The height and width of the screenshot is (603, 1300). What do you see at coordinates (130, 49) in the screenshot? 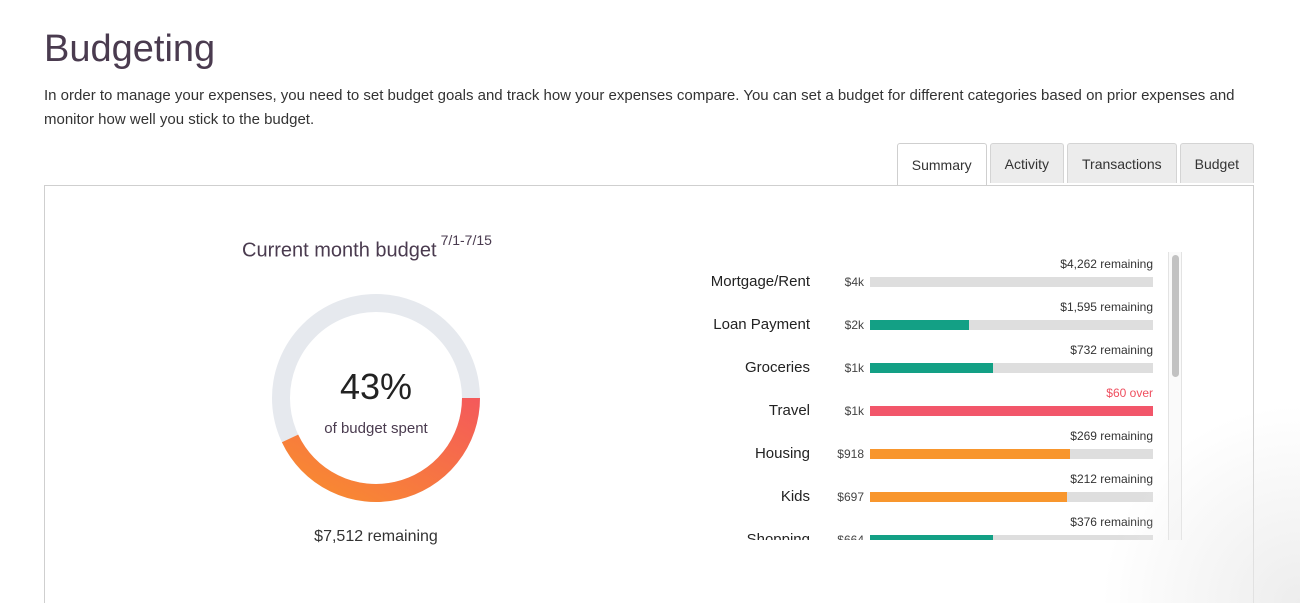
I see `page-title: Budgeting` at bounding box center [130, 49].